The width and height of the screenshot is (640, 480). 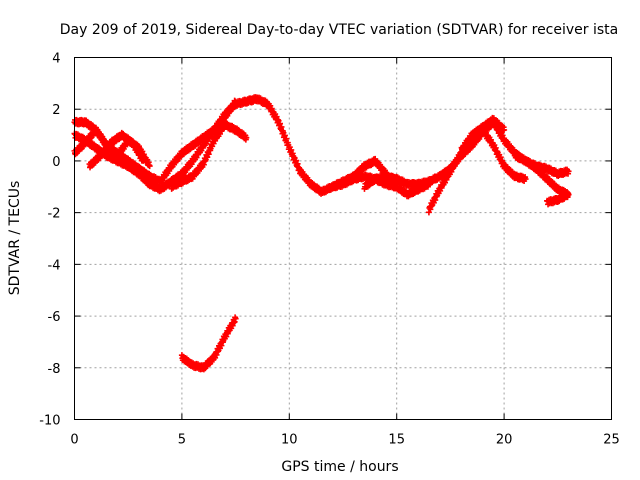 I want to click on x-tick-label: 25, so click(x=611, y=440).